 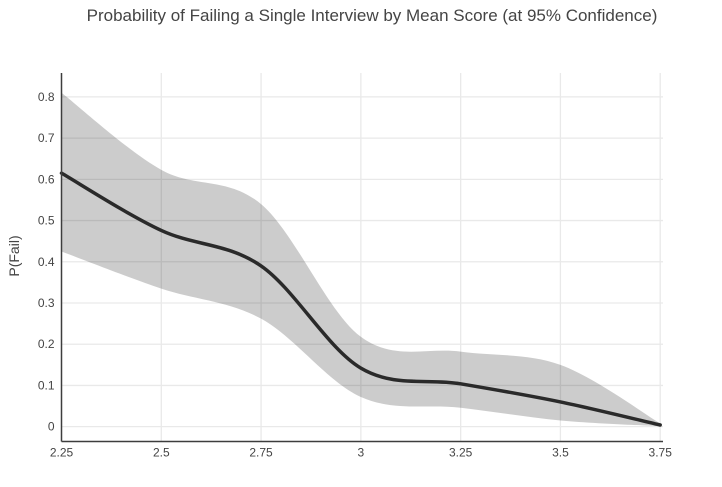 What do you see at coordinates (46, 262) in the screenshot?
I see `y-tick-label: 0.4` at bounding box center [46, 262].